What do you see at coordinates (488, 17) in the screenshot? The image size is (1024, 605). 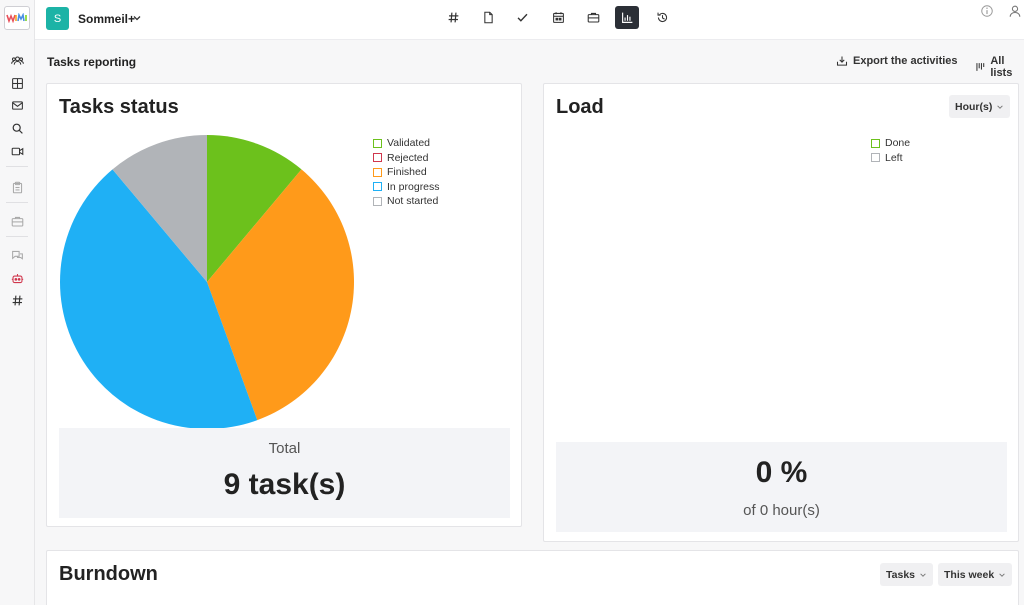 I see `document-icon` at bounding box center [488, 17].